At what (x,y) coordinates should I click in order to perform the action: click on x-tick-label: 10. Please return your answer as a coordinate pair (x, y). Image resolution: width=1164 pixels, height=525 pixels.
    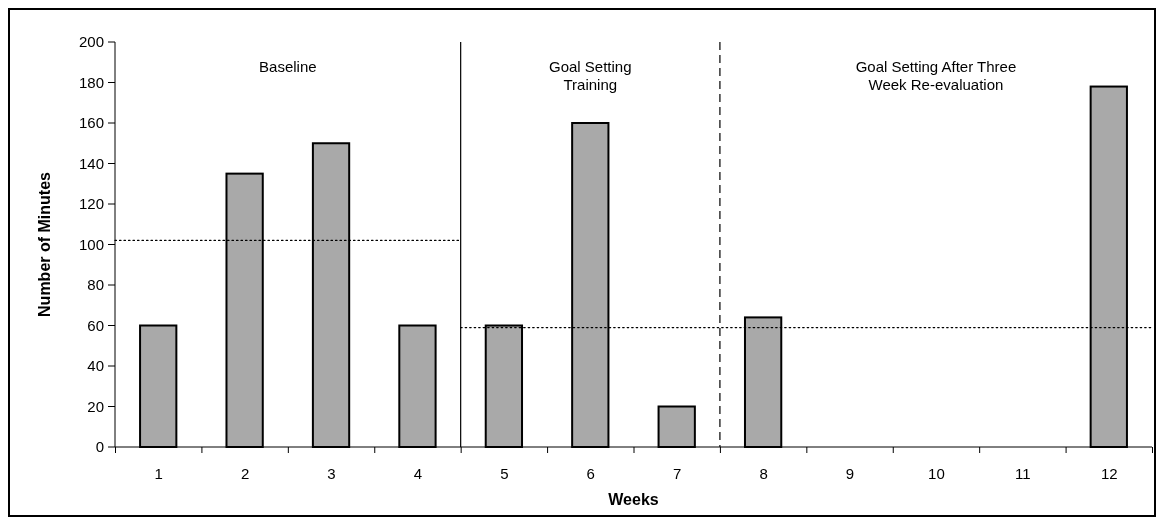
    Looking at the image, I should click on (936, 473).